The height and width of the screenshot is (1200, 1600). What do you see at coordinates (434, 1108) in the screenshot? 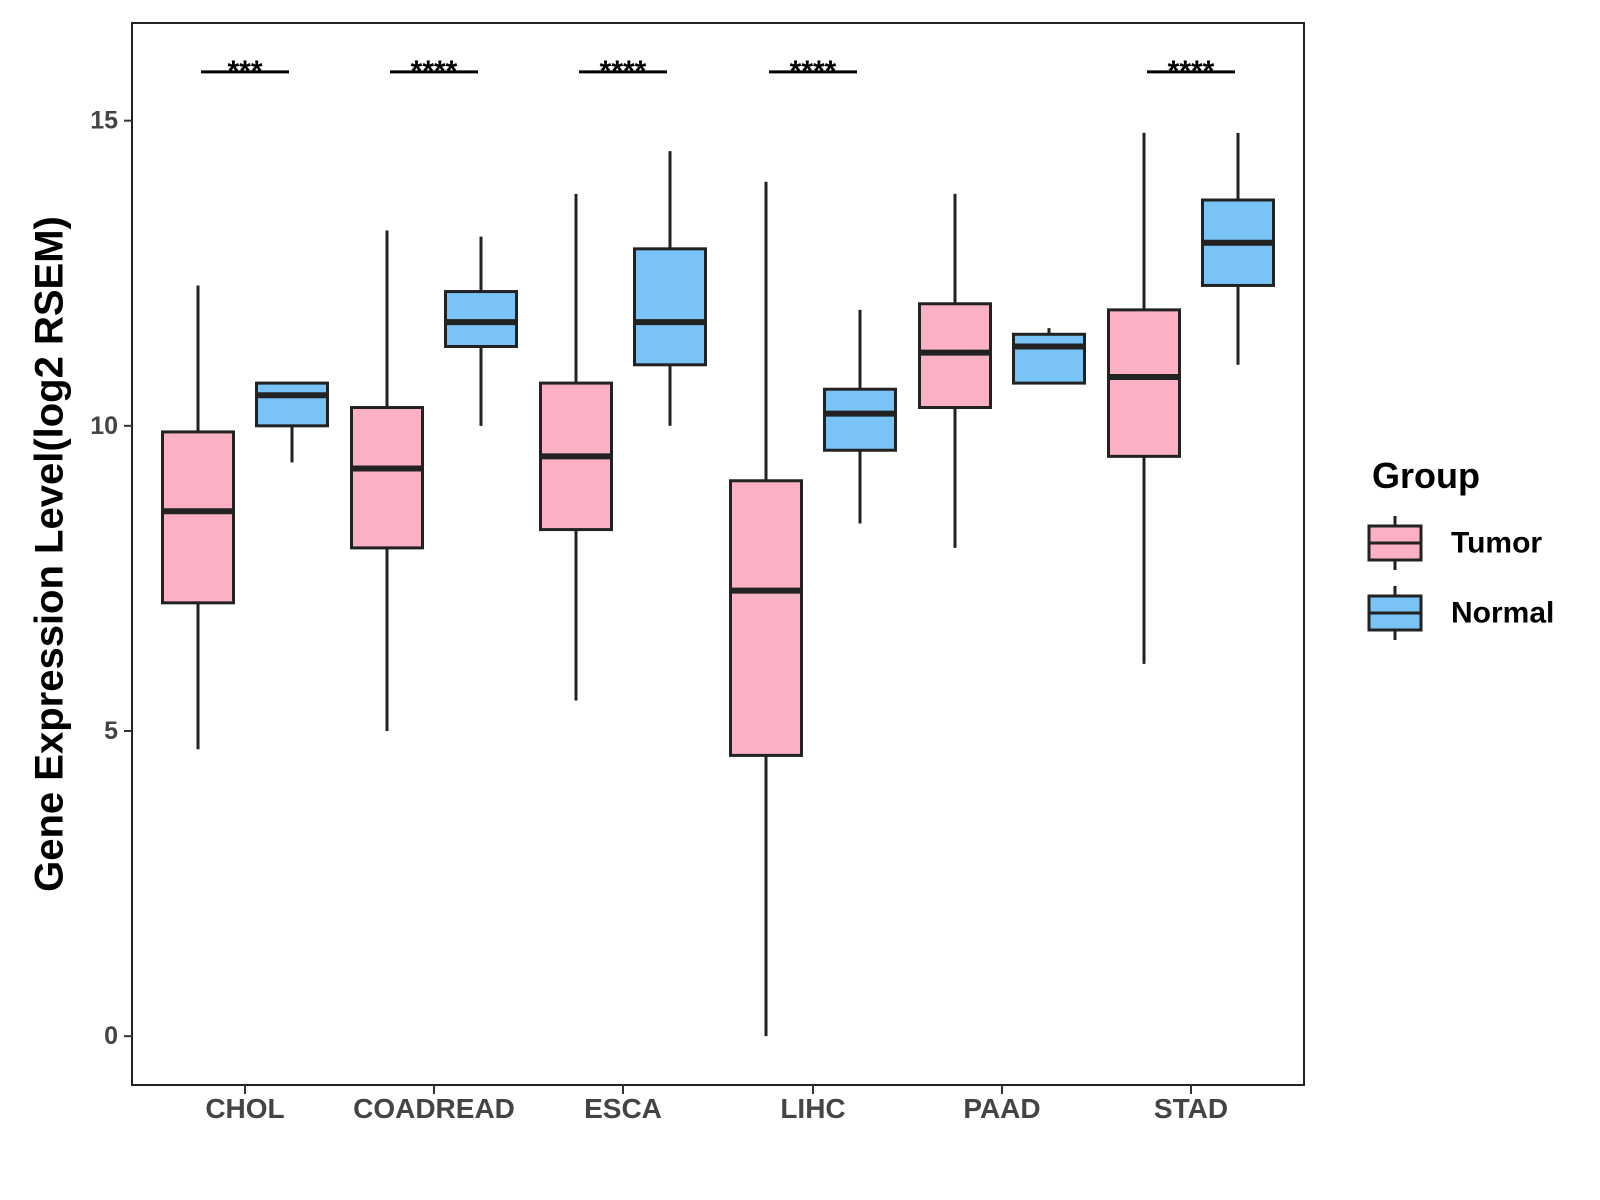
I see `x-tick-label: COADREAD` at bounding box center [434, 1108].